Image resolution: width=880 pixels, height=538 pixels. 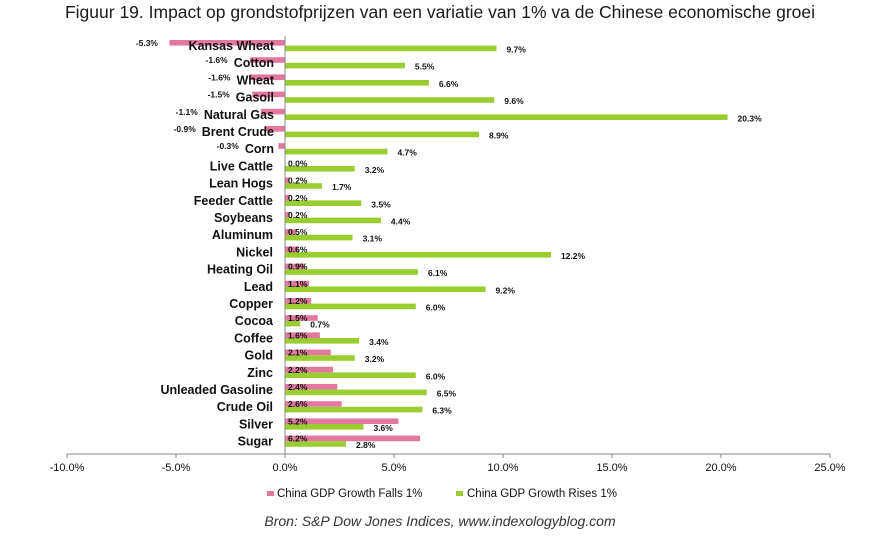 I want to click on legend-swatch-falls, so click(x=270, y=493).